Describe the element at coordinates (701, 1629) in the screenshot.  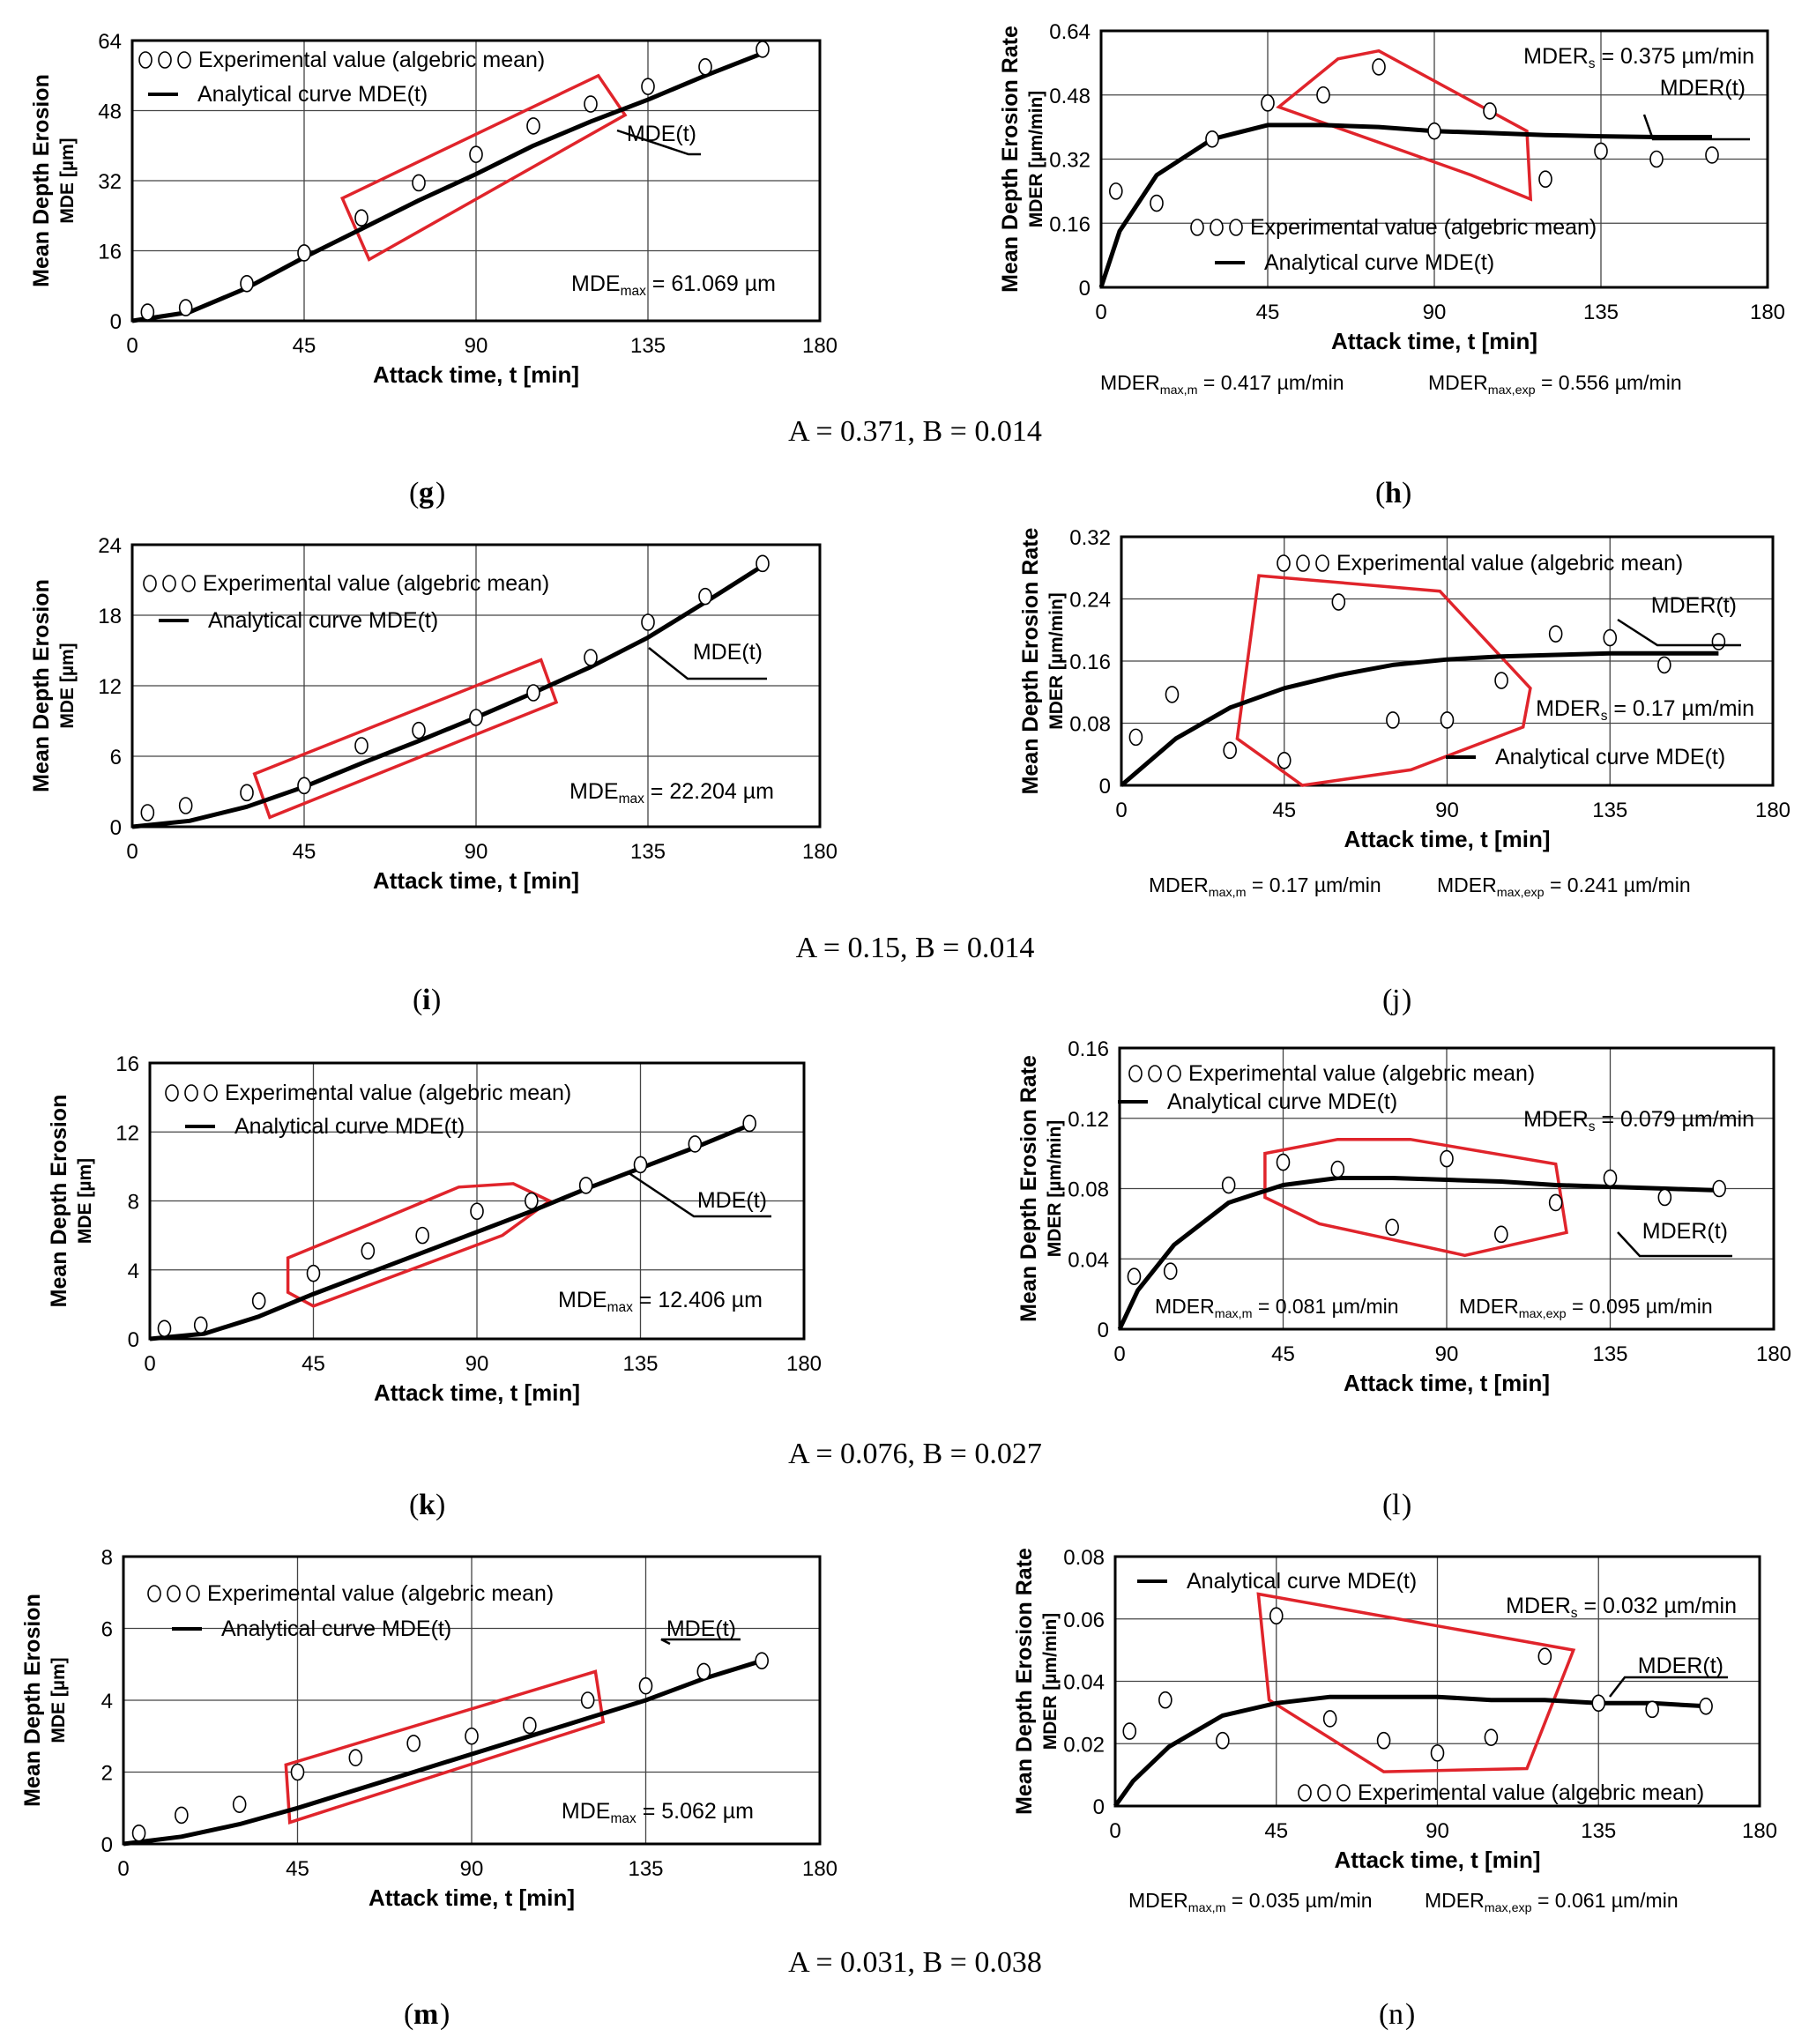
I see `curve-label-m: MDE(t)` at that location.